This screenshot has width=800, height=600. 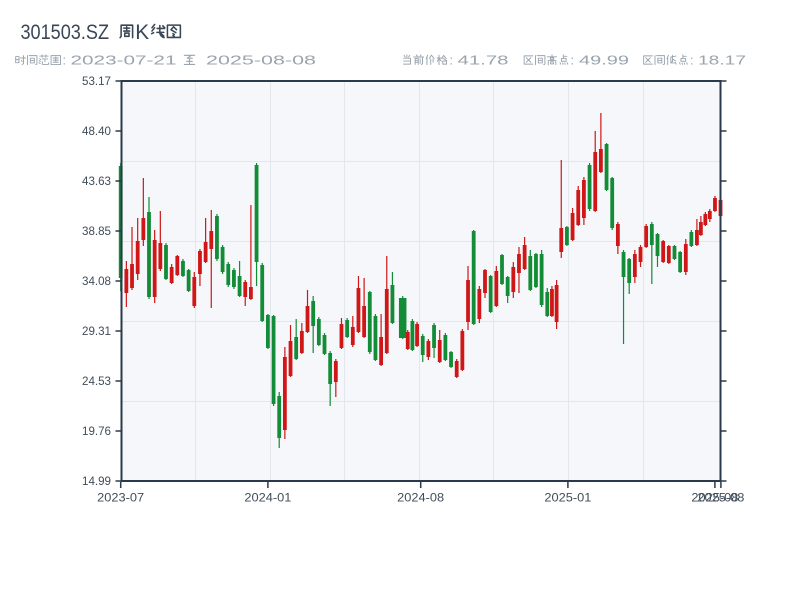 What do you see at coordinates (96, 431) in the screenshot?
I see `svg-text: 19.76` at bounding box center [96, 431].